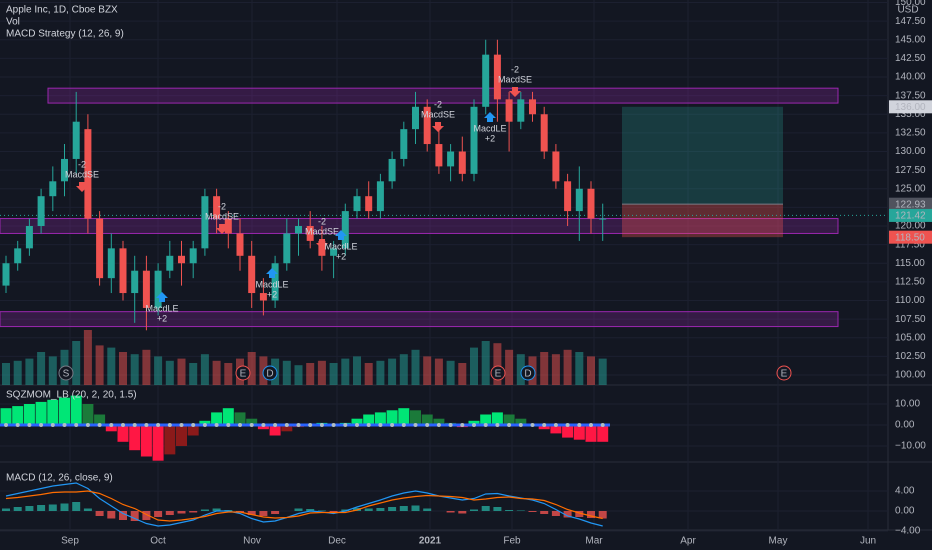  What do you see at coordinates (910, 107) in the screenshot?
I see `target-tag-label: 136.00` at bounding box center [910, 107].